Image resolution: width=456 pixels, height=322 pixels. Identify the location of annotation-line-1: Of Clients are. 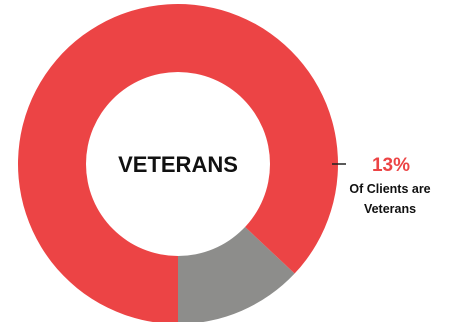
(389, 189).